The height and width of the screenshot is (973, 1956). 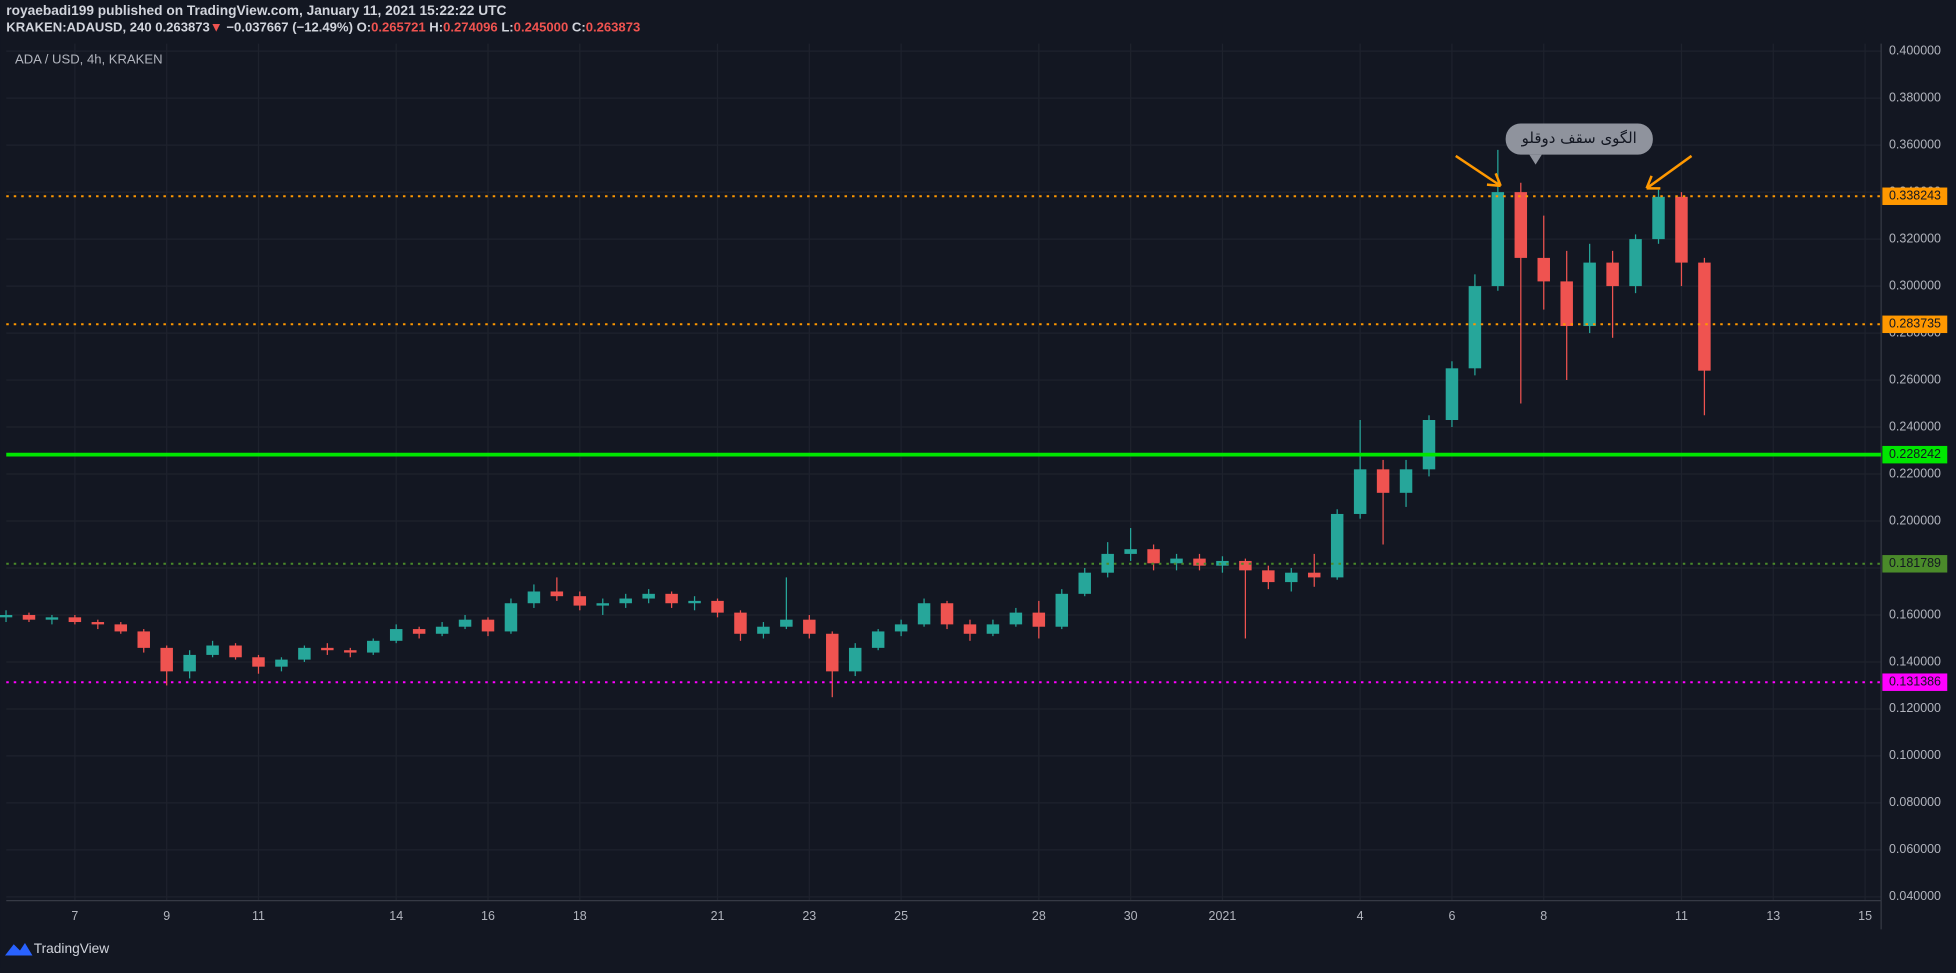 What do you see at coordinates (507, 27) in the screenshot?
I see `l-label: L:` at bounding box center [507, 27].